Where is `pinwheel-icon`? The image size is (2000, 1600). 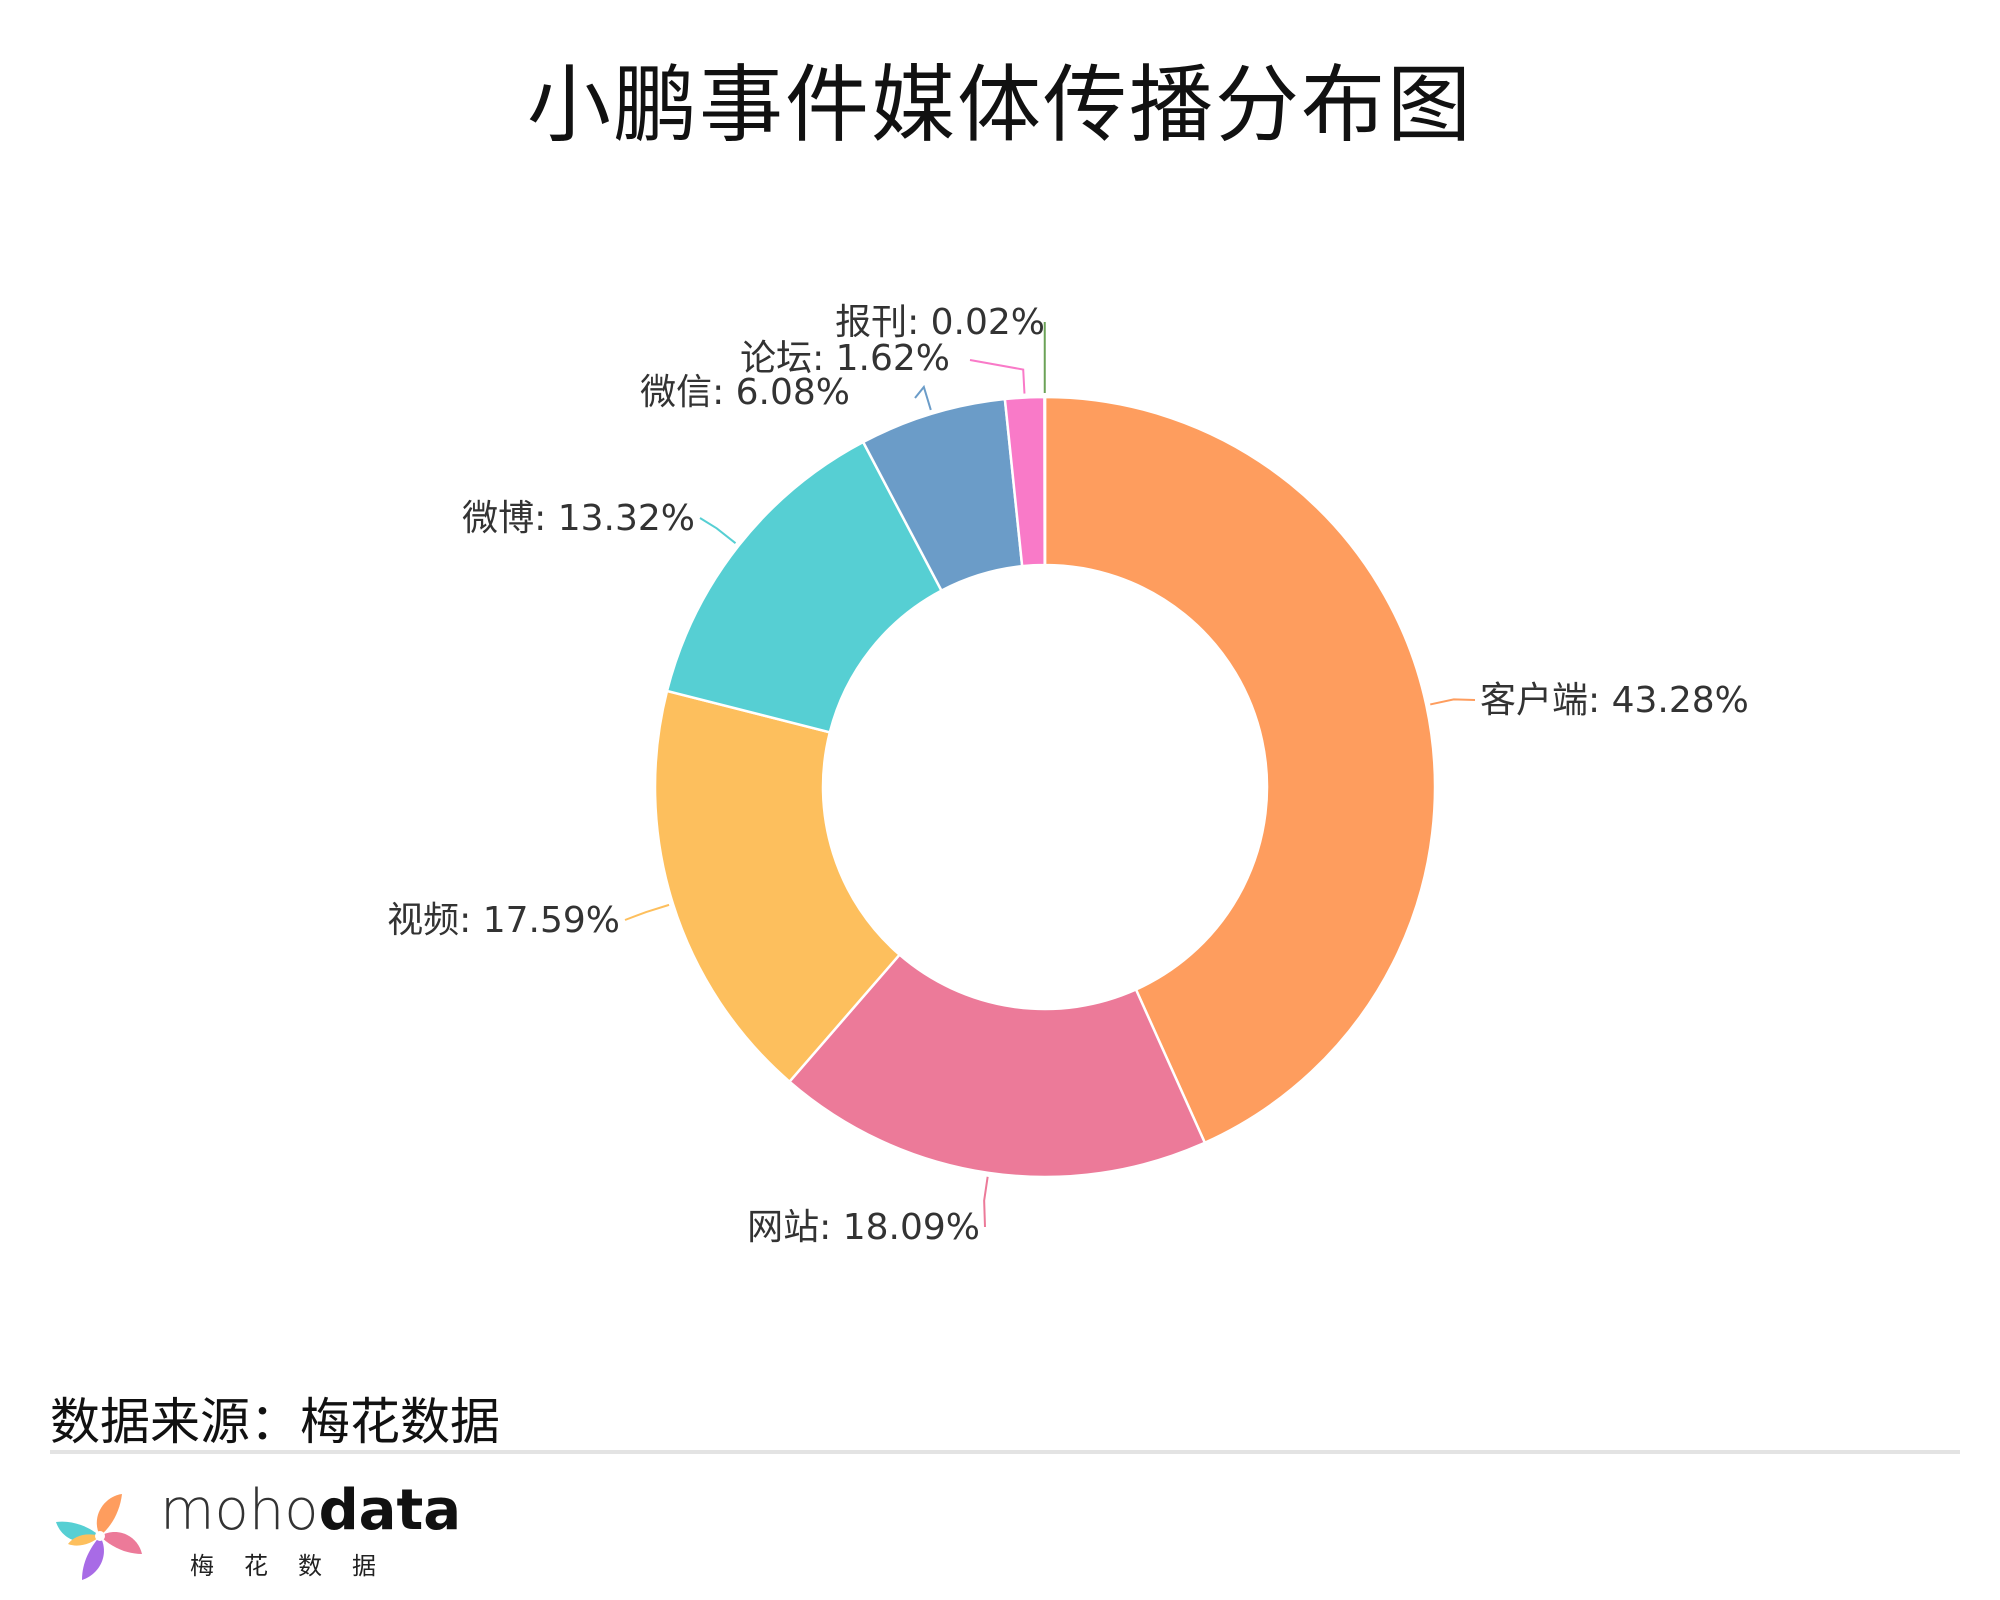
pinwheel-icon is located at coordinates (99, 1537).